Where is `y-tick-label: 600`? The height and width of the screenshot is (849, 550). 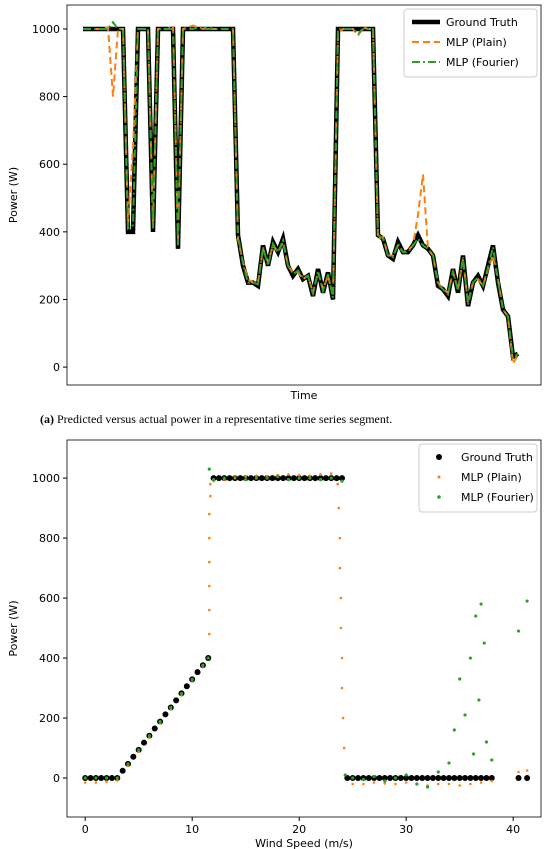
y-tick-label: 600 is located at coordinates (49, 164).